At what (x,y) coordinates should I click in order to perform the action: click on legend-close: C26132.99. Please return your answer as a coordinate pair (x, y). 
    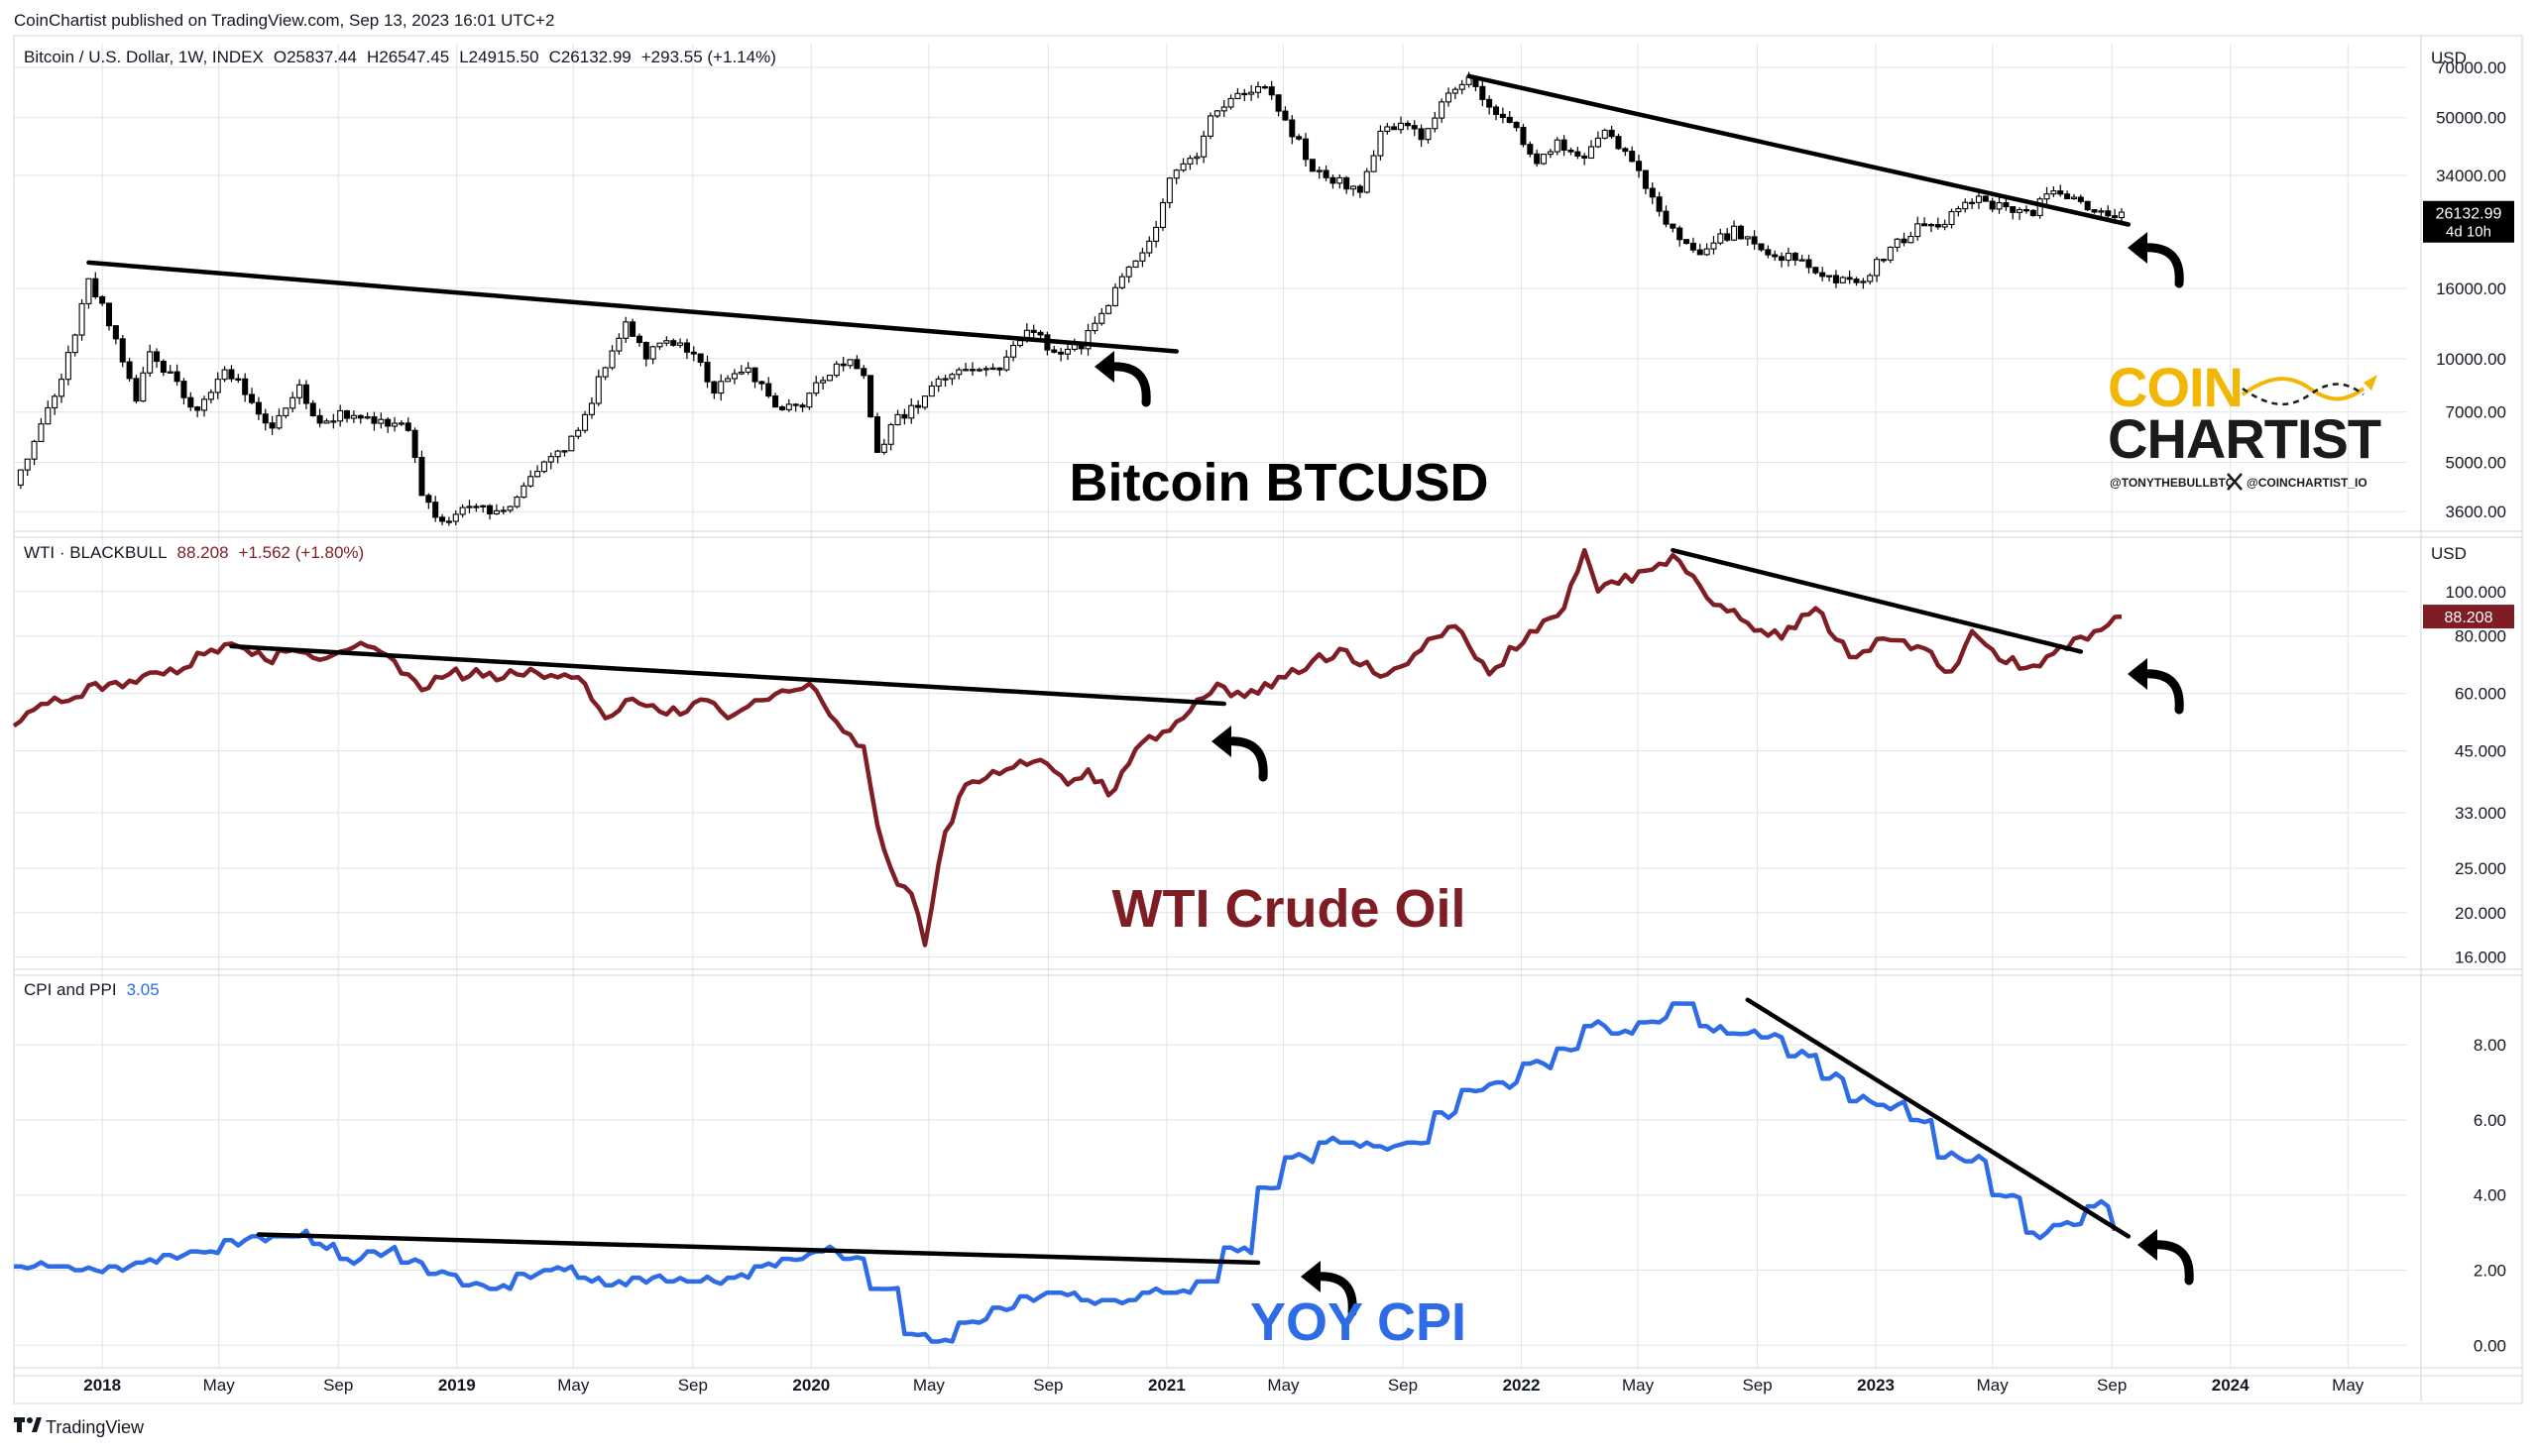
    Looking at the image, I should click on (590, 57).